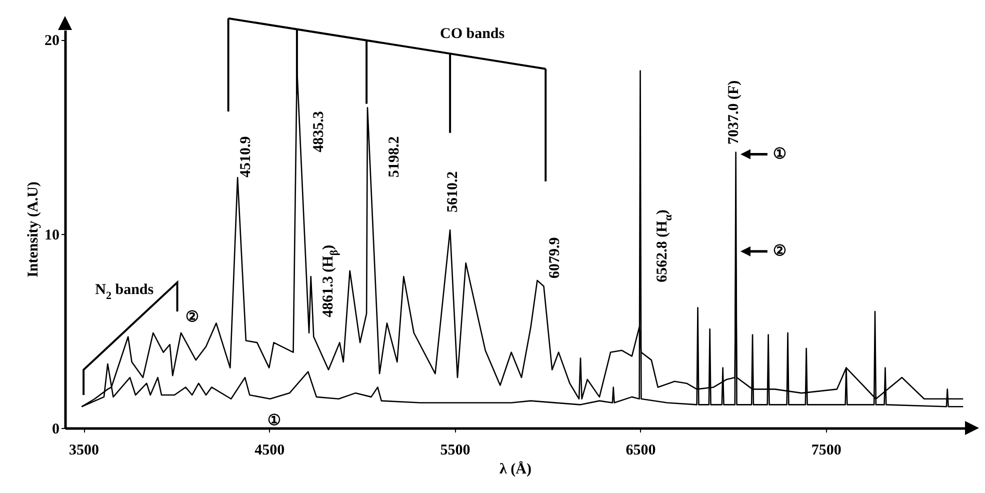 This screenshot has height=493, width=985. What do you see at coordinates (246, 157) in the screenshot?
I see `annotation: 4510.9` at bounding box center [246, 157].